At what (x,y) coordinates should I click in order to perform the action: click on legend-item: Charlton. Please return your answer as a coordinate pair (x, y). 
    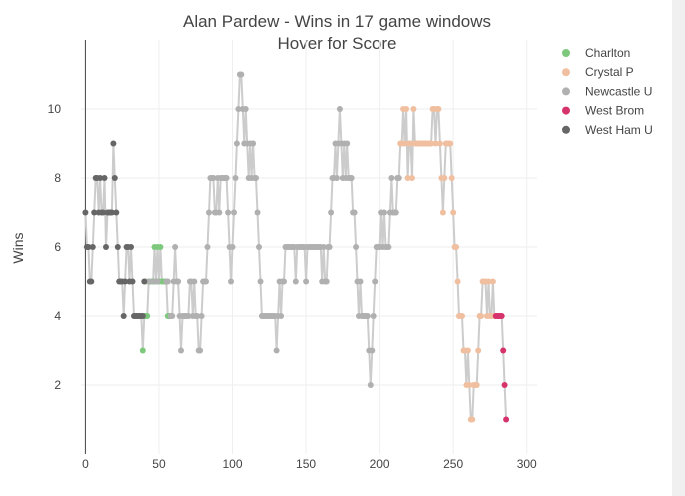
    Looking at the image, I should click on (596, 53).